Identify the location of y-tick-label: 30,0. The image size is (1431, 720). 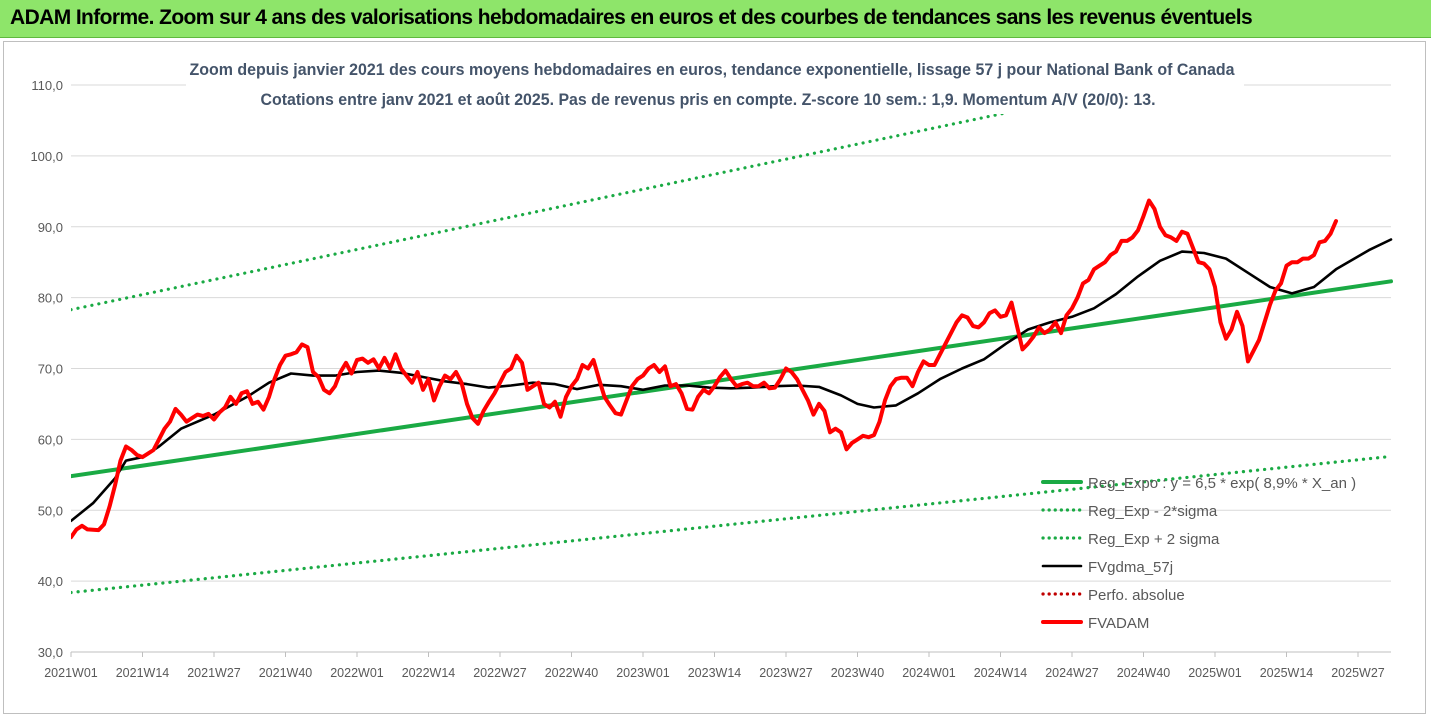
(50, 652).